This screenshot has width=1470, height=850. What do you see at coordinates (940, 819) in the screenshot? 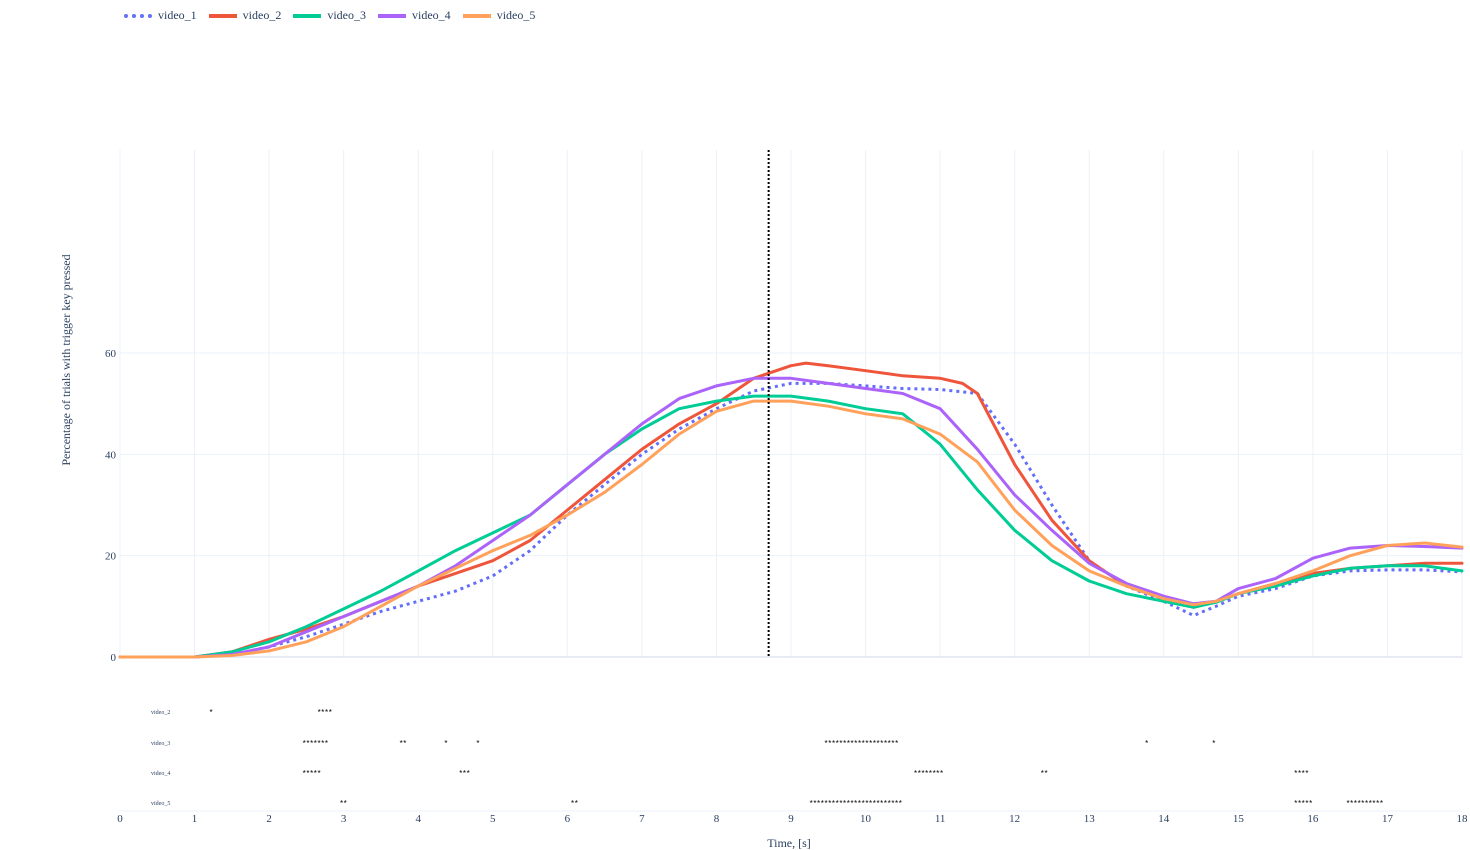
I see `x-tick-label: 11` at bounding box center [940, 819].